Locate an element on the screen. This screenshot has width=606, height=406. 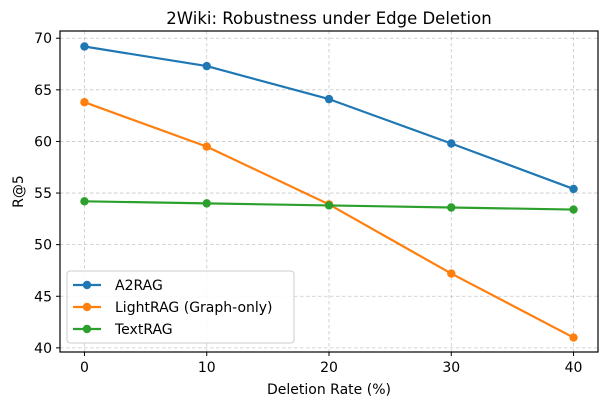
series-textrag is located at coordinates (329, 205).